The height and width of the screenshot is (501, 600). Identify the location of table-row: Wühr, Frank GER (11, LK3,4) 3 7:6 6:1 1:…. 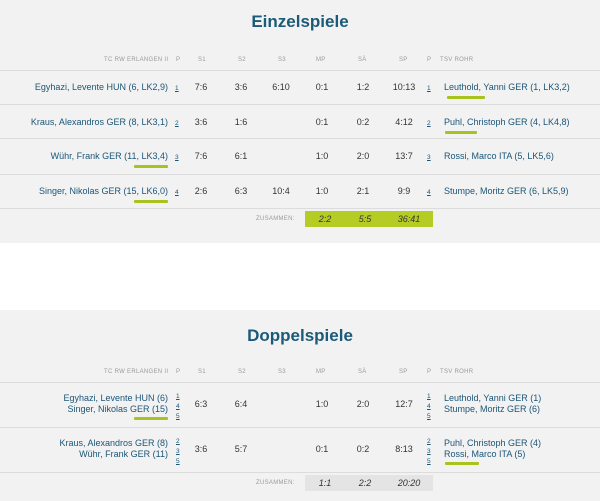
(300, 156).